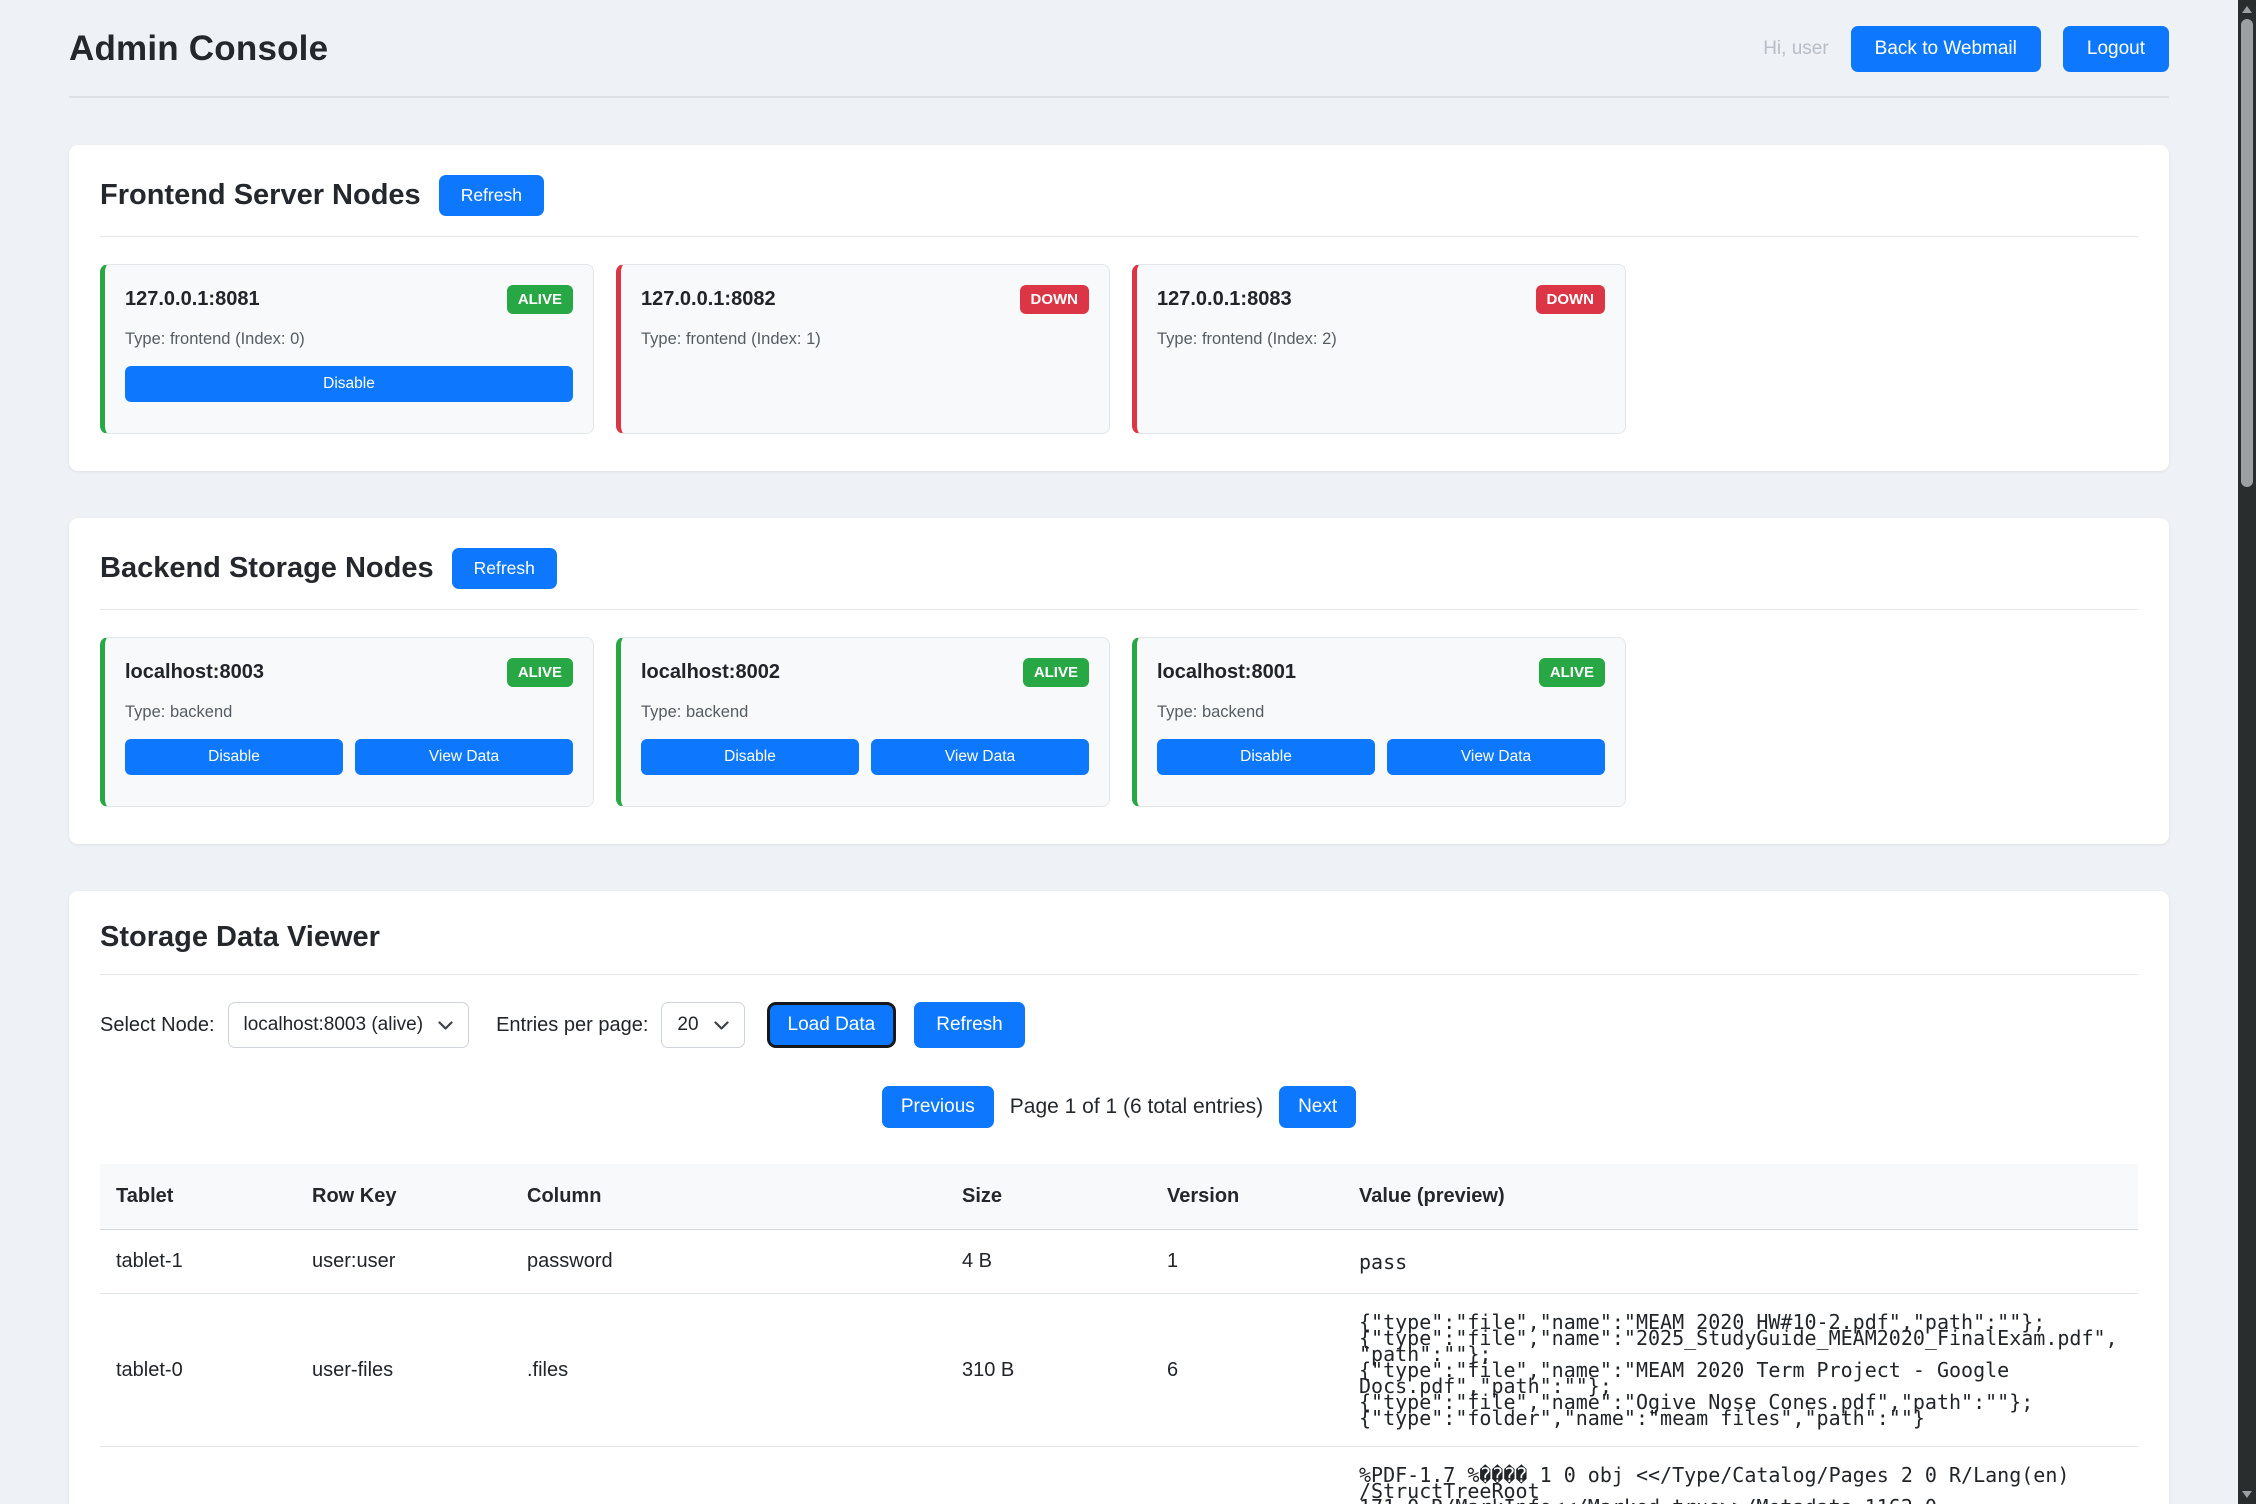  What do you see at coordinates (192, 299) in the screenshot?
I see `node-address: 127.0.0.1:8081` at bounding box center [192, 299].